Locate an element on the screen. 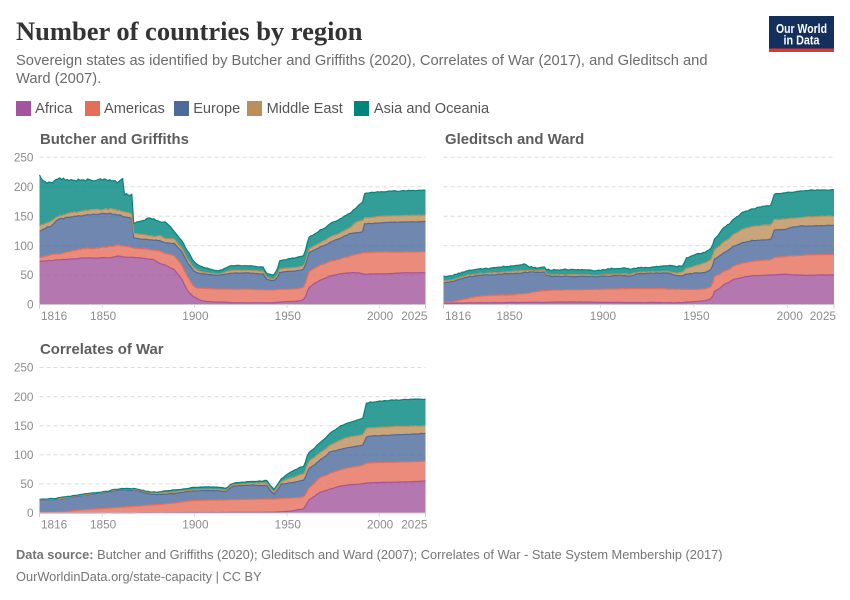 This screenshot has width=850, height=600. svg-text: in Data is located at coordinates (802, 41).